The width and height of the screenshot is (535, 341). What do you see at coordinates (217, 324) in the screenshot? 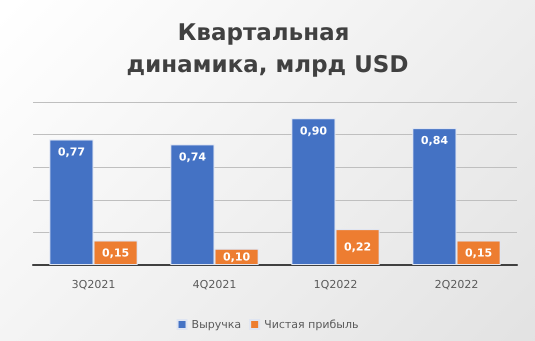
I see `legend-label: Выручка` at bounding box center [217, 324].